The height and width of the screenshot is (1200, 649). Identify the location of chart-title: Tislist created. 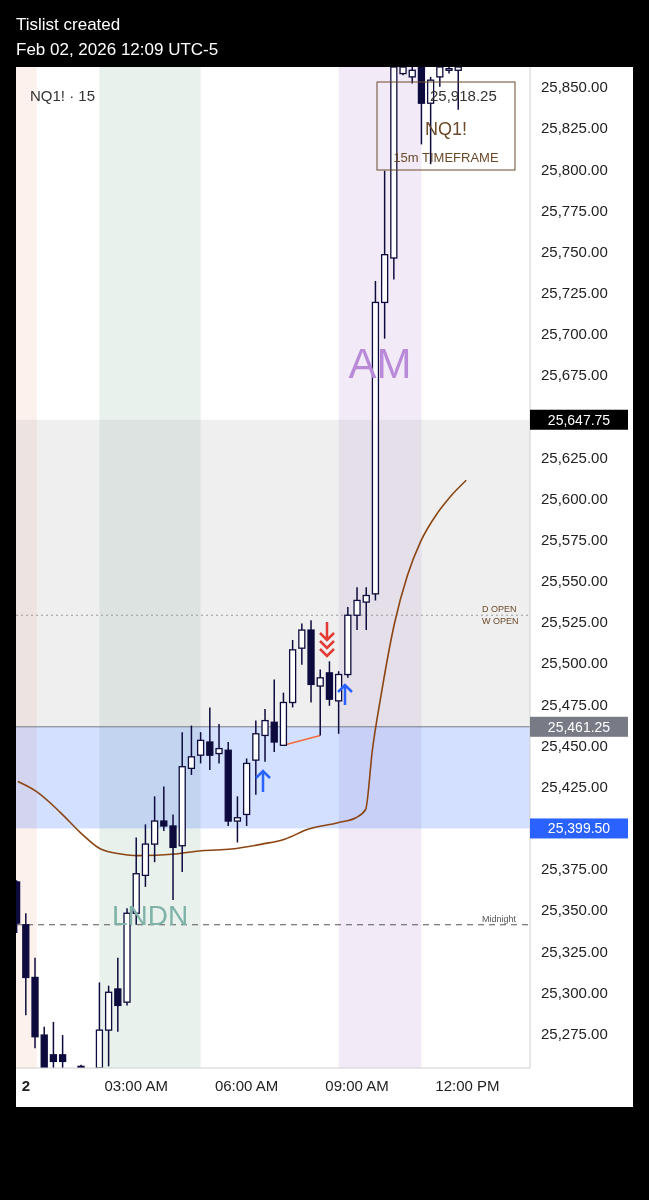
(68, 24).